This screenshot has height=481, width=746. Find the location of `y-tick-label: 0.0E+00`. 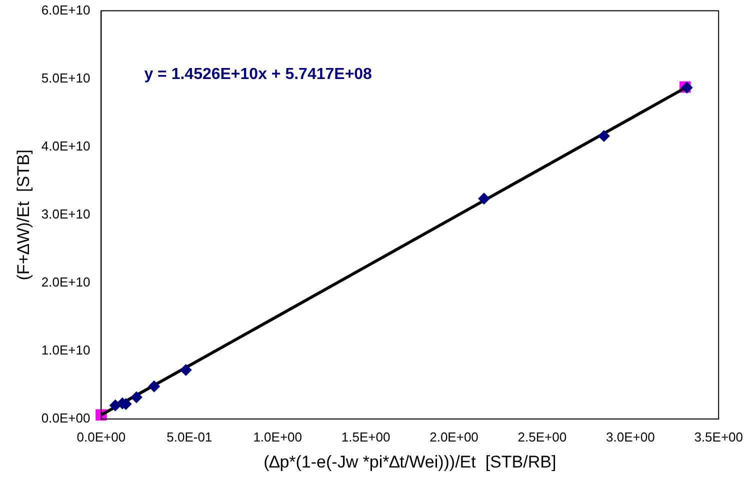

y-tick-label: 0.0E+00 is located at coordinates (65, 418).